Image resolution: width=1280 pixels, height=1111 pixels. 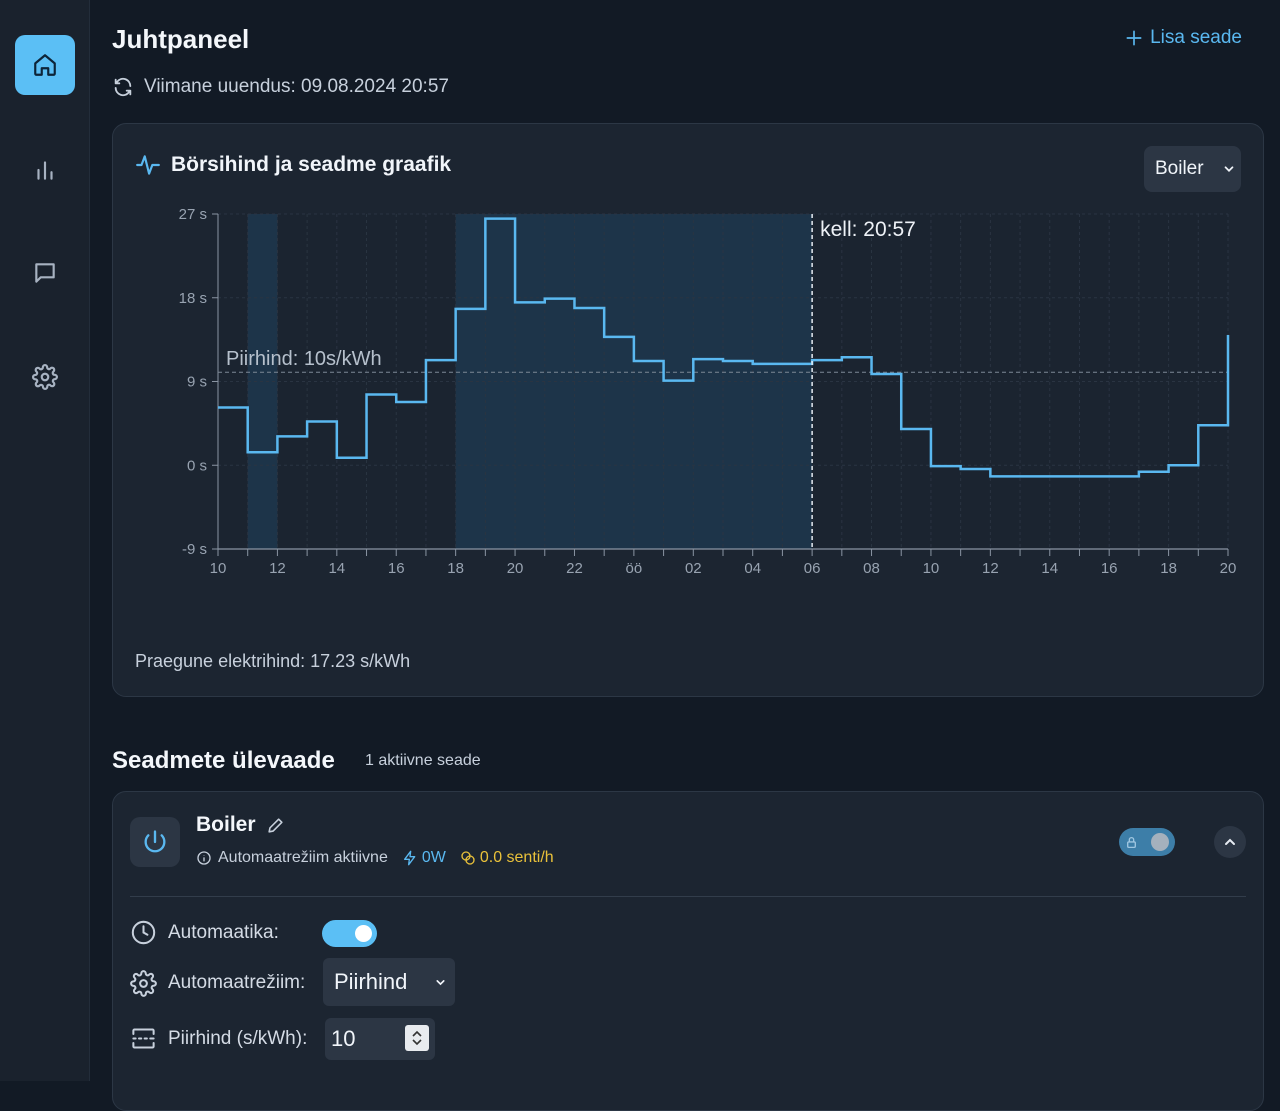 I want to click on bolt-icon, so click(x=409, y=858).